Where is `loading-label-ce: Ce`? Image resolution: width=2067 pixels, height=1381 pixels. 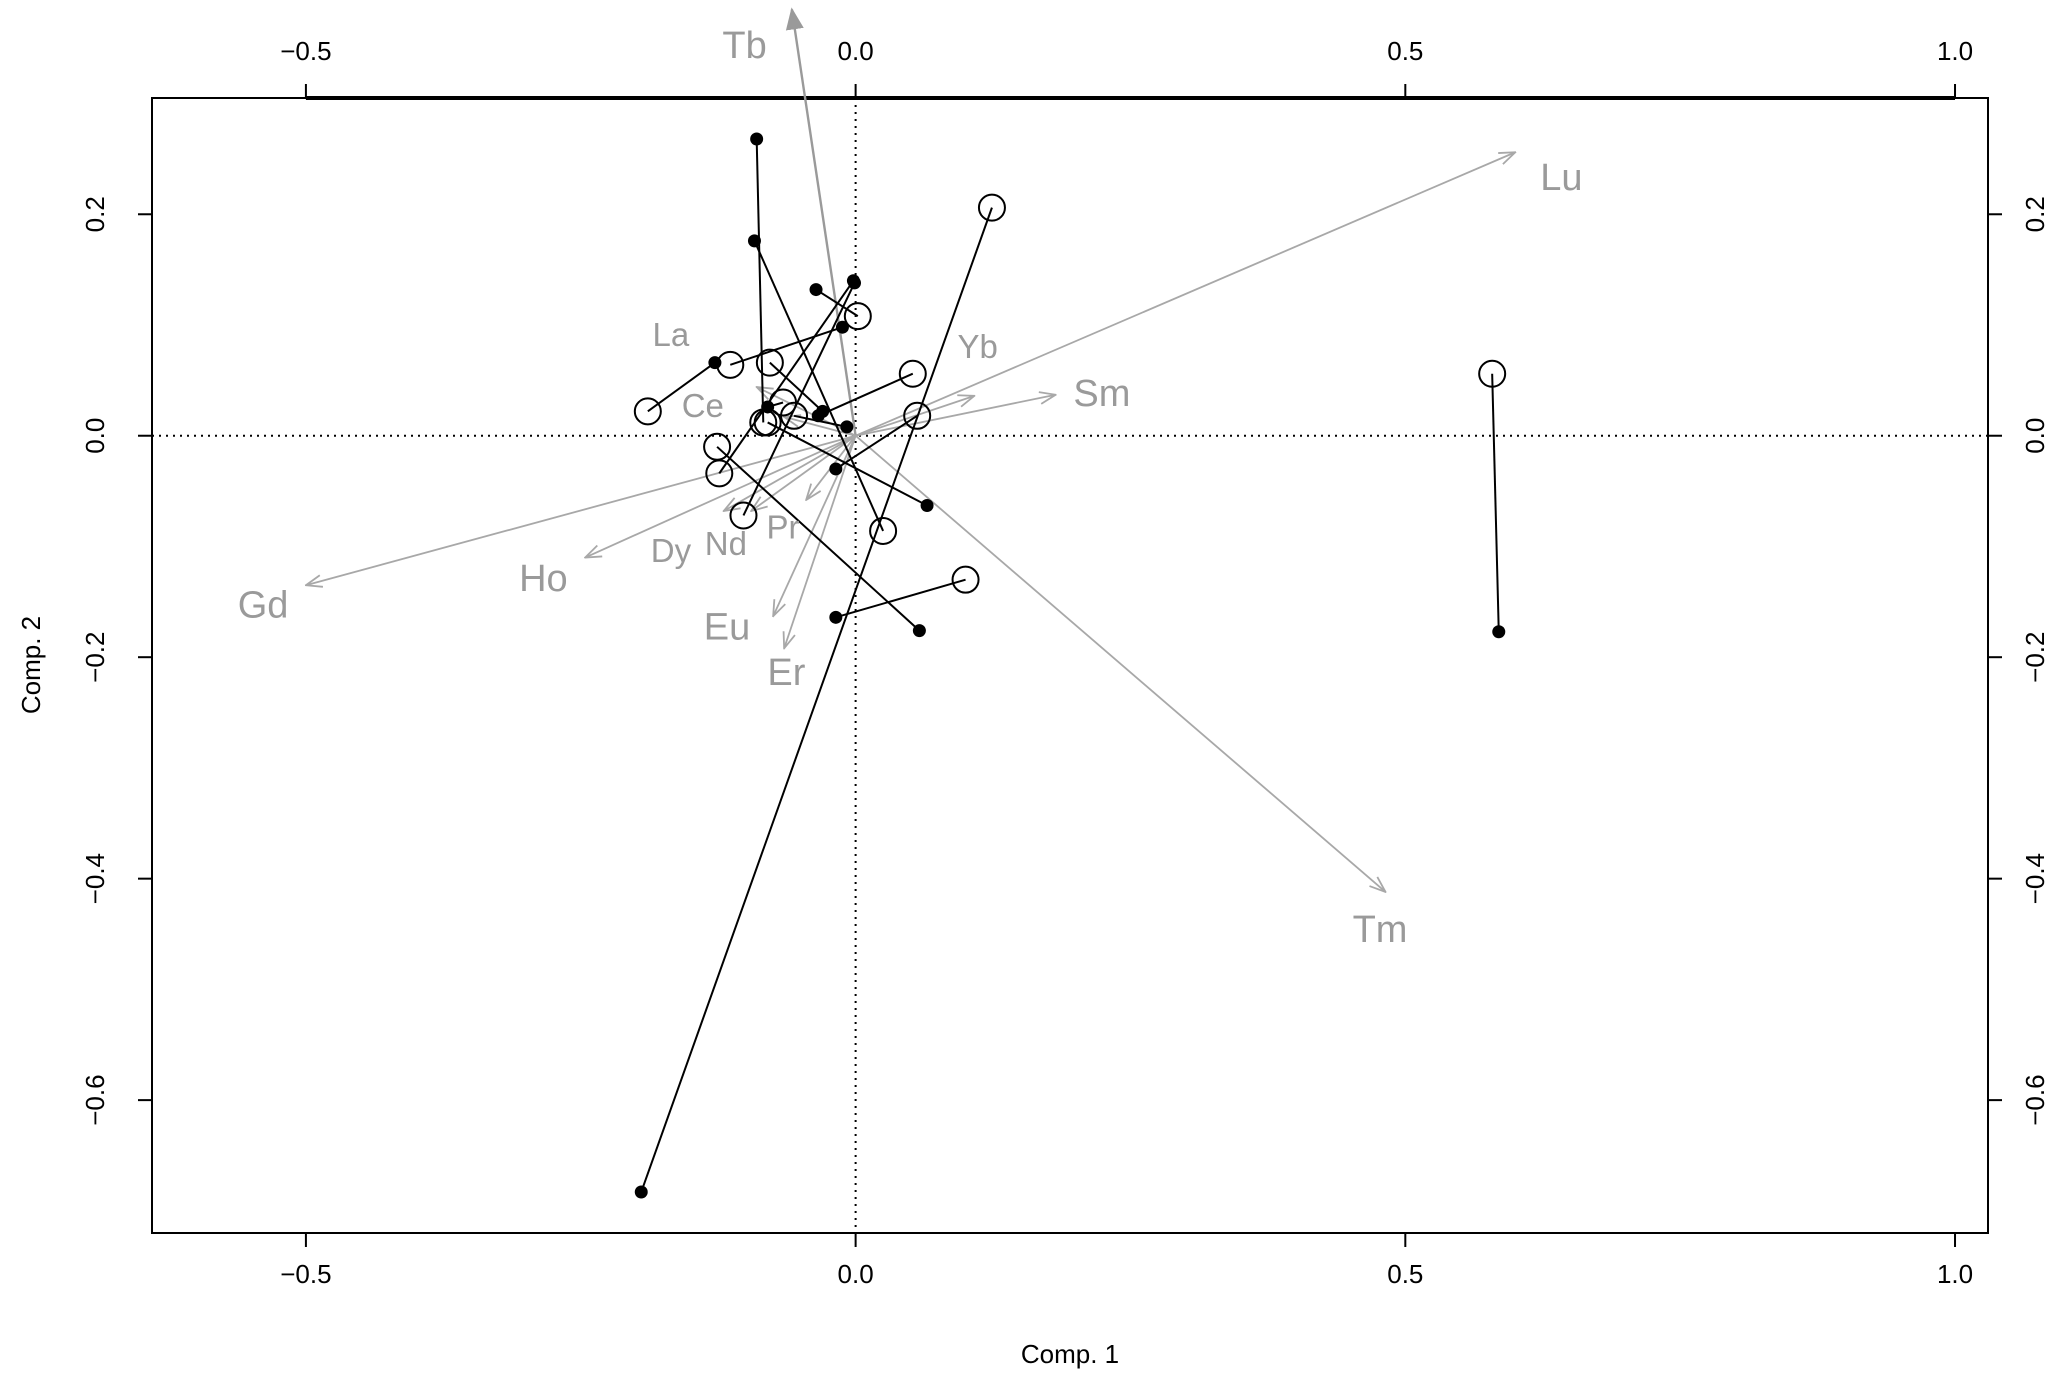
loading-label-ce: Ce is located at coordinates (703, 405).